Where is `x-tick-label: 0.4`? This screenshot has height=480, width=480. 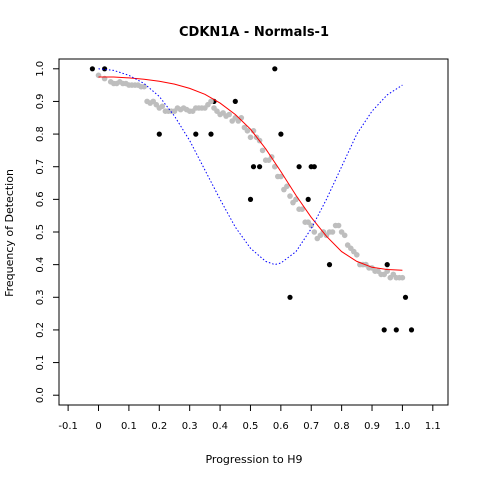
x-tick-label: 0.4 is located at coordinates (220, 426).